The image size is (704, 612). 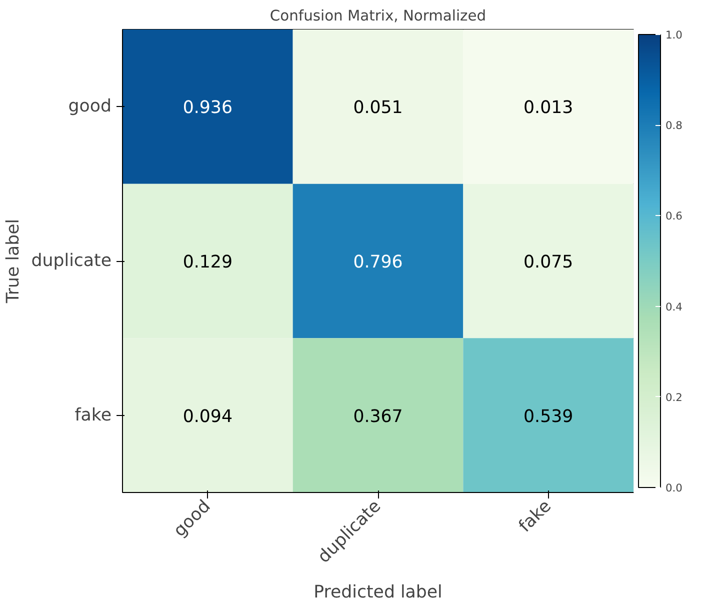 What do you see at coordinates (674, 125) in the screenshot?
I see `color-bar-label: 0.8` at bounding box center [674, 125].